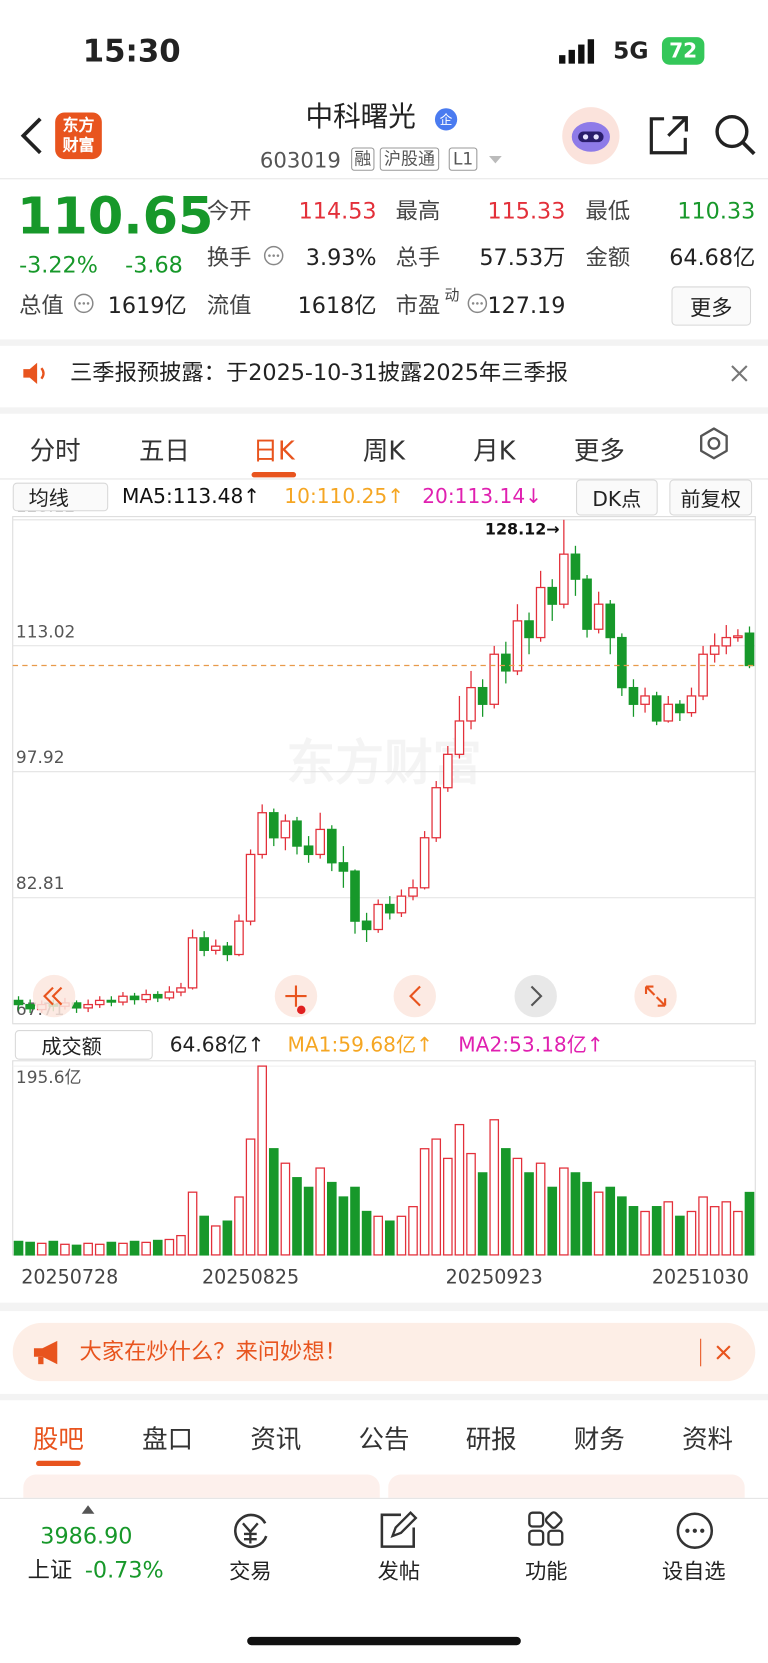  I want to click on dk-button: DK点, so click(617, 497).